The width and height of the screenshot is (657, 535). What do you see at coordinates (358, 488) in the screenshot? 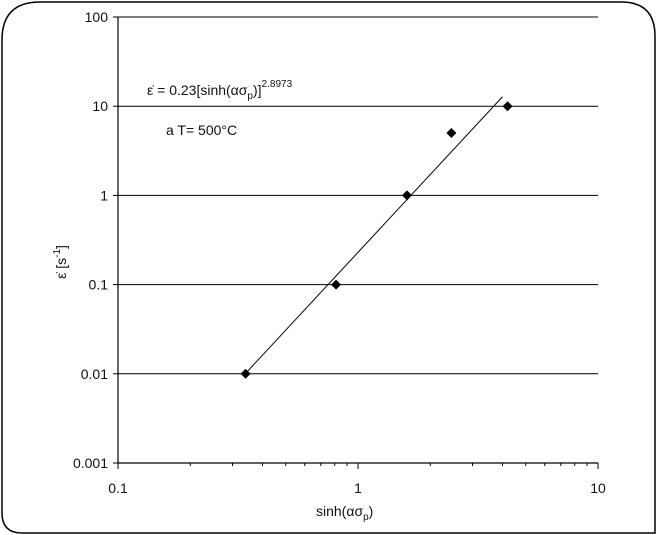
I see `x-tick-label-1: 1` at bounding box center [358, 488].